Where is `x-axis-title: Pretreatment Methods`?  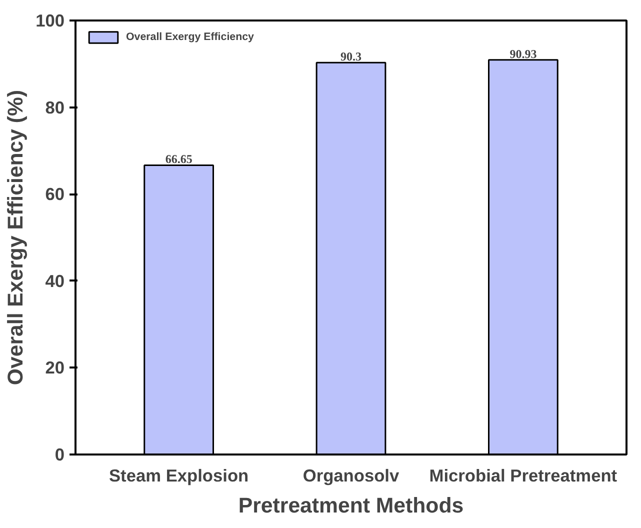
x-axis-title: Pretreatment Methods is located at coordinates (351, 506).